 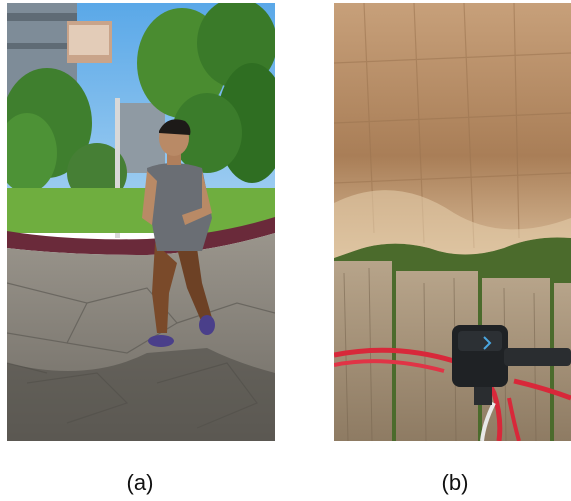 I want to click on panel-label-b: (b), so click(x=455, y=482).